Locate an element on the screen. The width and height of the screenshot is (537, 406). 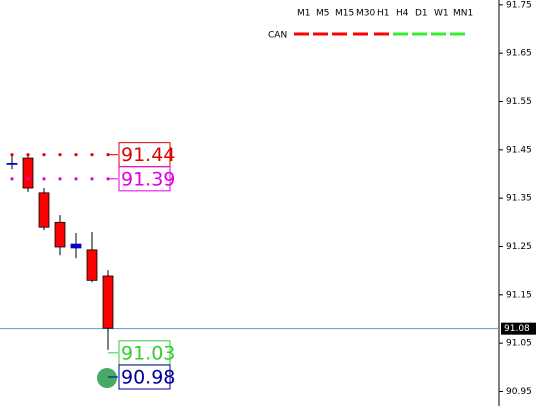
price-label: 91.08 is located at coordinates (517, 329).